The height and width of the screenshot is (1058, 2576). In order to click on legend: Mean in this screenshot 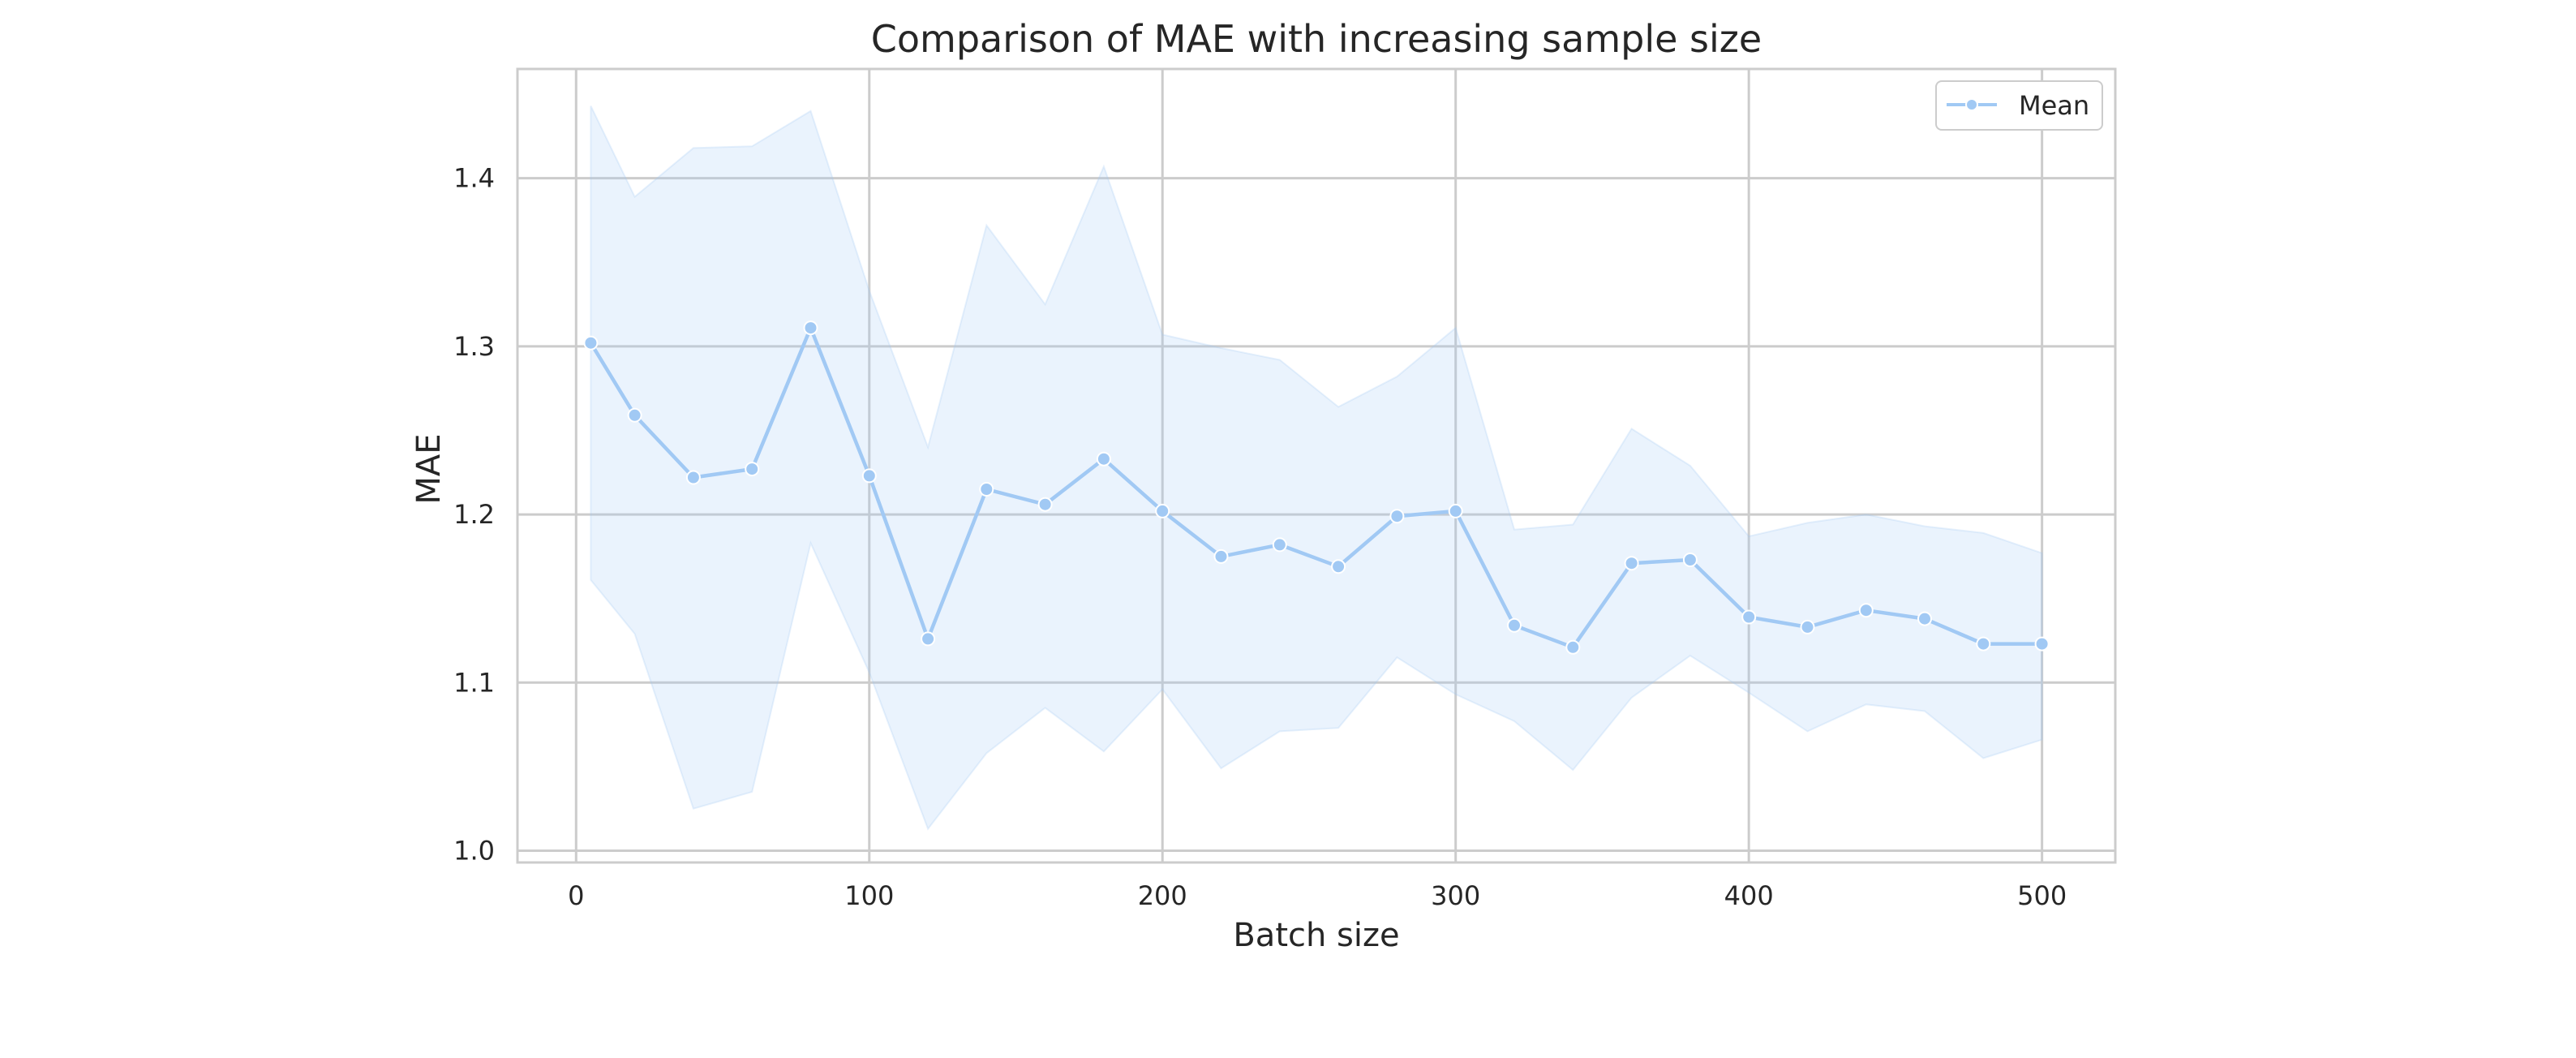, I will do `click(2019, 105)`.